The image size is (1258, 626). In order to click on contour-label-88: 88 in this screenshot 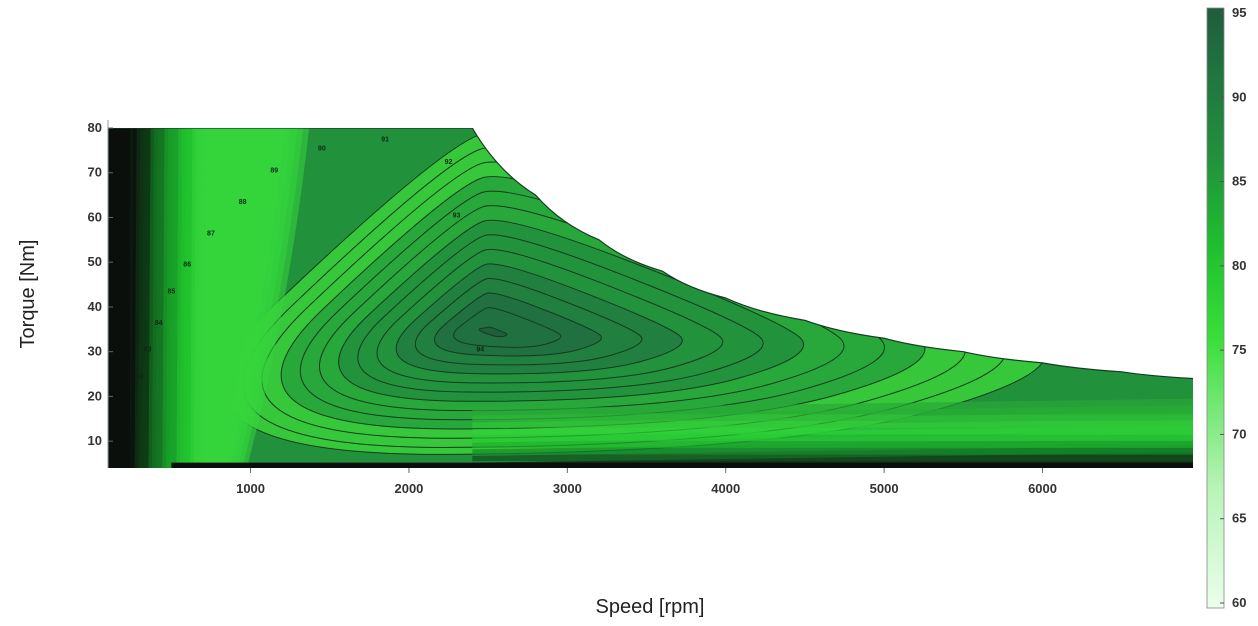, I will do `click(243, 202)`.